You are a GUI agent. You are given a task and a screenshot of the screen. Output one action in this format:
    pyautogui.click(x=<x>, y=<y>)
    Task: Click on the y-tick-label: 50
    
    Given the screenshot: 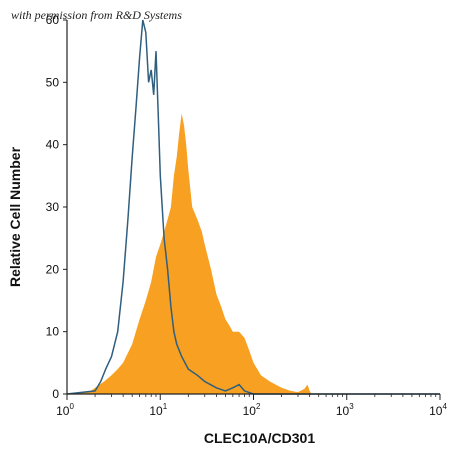 What is the action you would take?
    pyautogui.click(x=53, y=82)
    